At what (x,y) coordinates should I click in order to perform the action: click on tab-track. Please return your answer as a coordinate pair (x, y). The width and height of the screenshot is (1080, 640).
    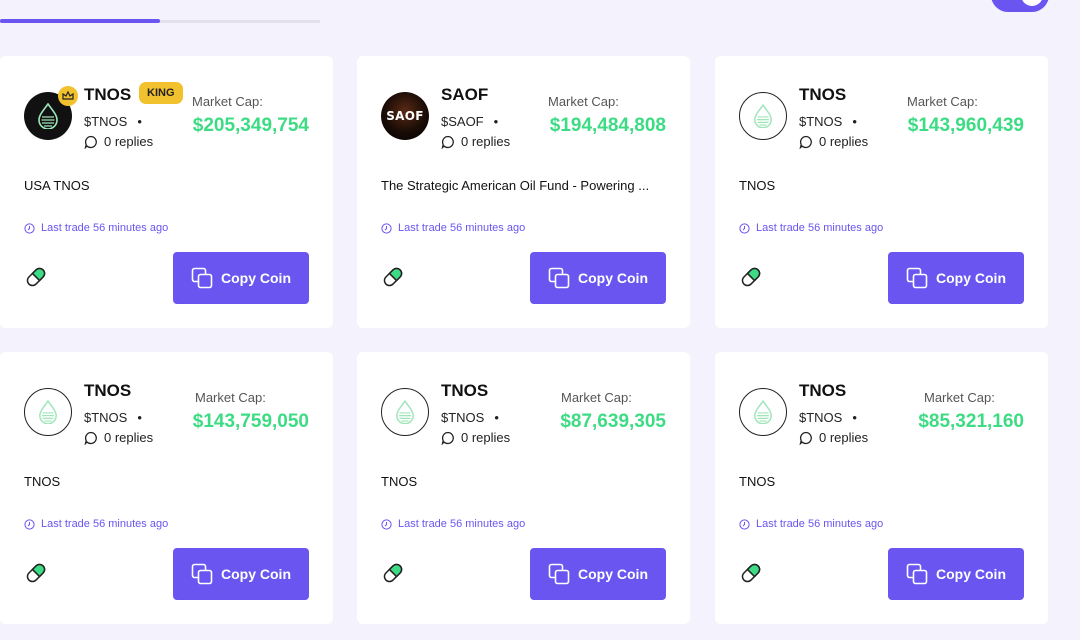
    Looking at the image, I should click on (160, 21).